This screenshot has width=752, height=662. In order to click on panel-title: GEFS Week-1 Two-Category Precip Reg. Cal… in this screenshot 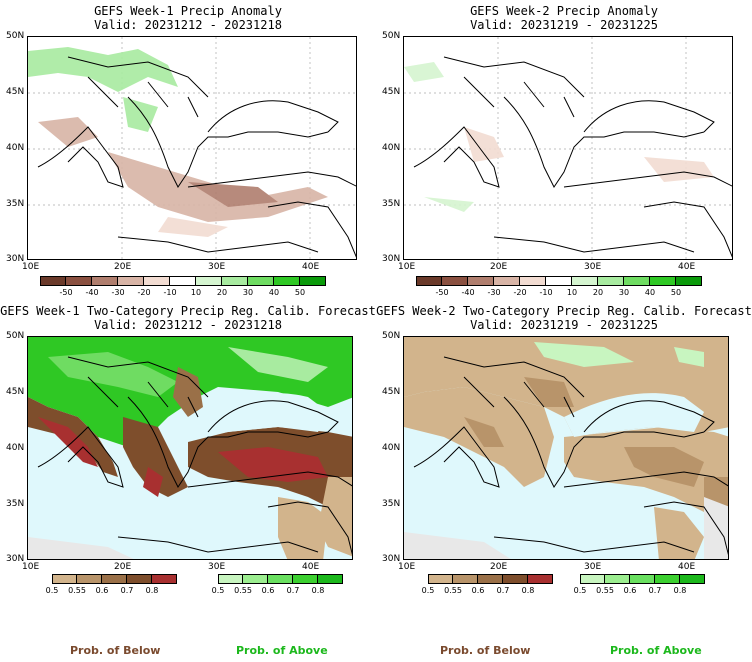, I will do `click(188, 311)`.